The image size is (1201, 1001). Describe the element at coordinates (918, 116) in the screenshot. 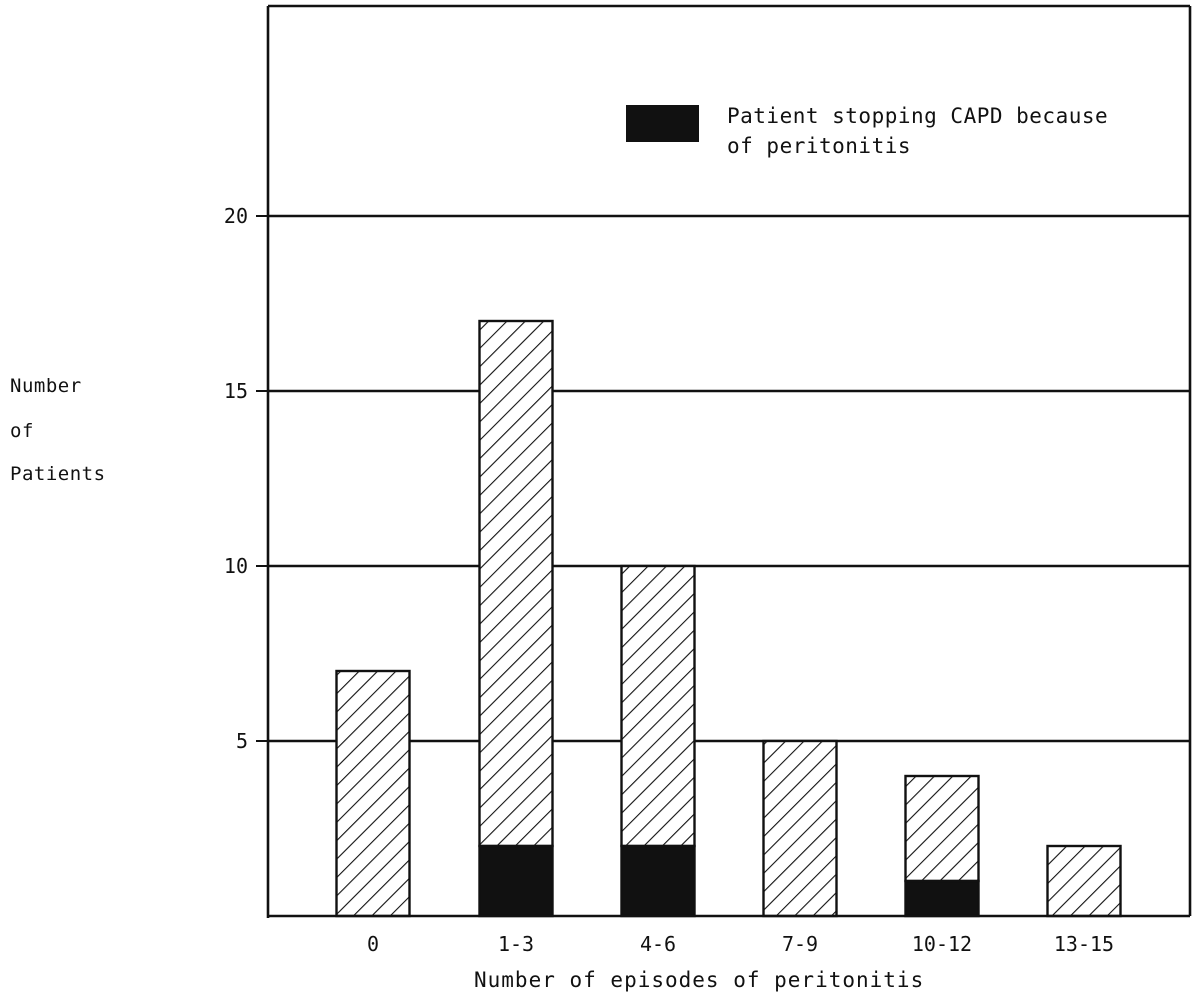

I see `legend-label: Patient stopping CAPD because` at that location.